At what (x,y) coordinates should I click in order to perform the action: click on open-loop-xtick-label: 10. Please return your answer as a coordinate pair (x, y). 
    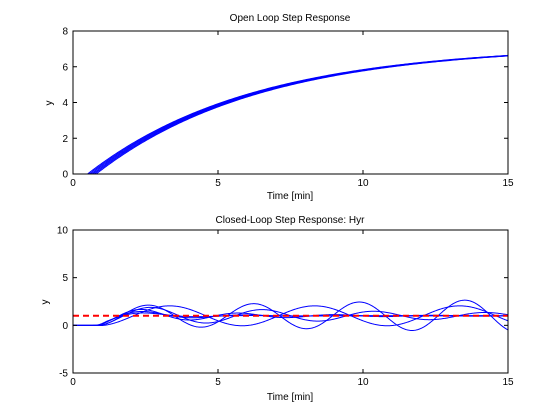
    Looking at the image, I should click on (363, 183).